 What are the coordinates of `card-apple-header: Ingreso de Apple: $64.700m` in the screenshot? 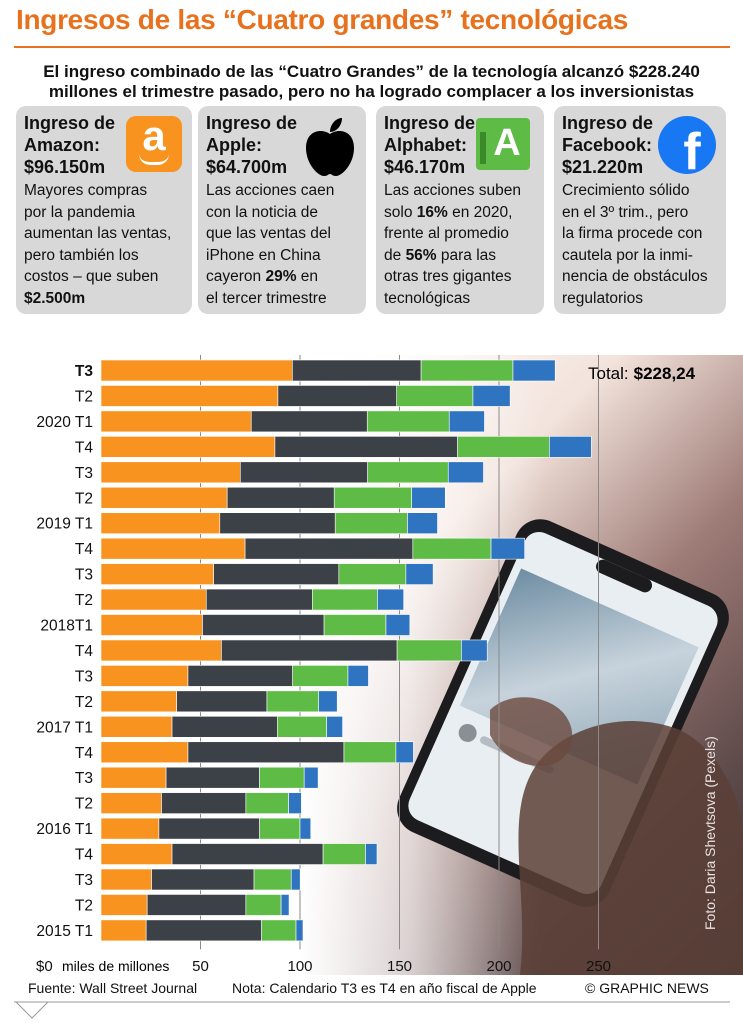 It's located at (251, 145).